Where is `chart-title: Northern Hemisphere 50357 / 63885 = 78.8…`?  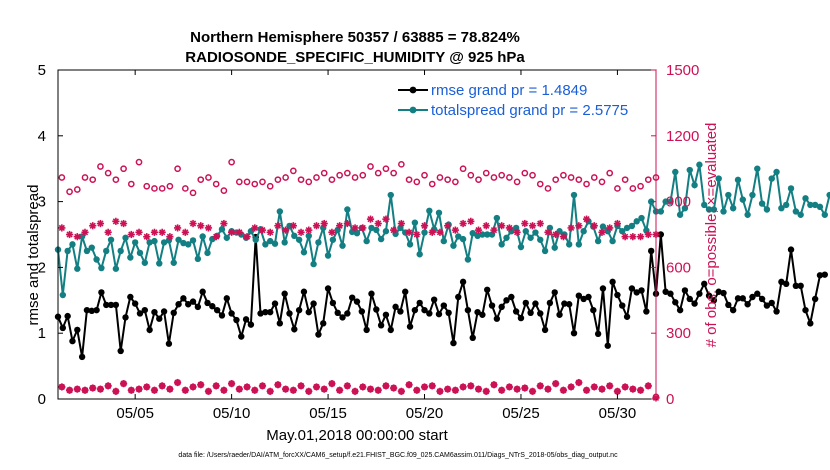
chart-title: Northern Hemisphere 50357 / 63885 = 78.8… is located at coordinates (355, 37).